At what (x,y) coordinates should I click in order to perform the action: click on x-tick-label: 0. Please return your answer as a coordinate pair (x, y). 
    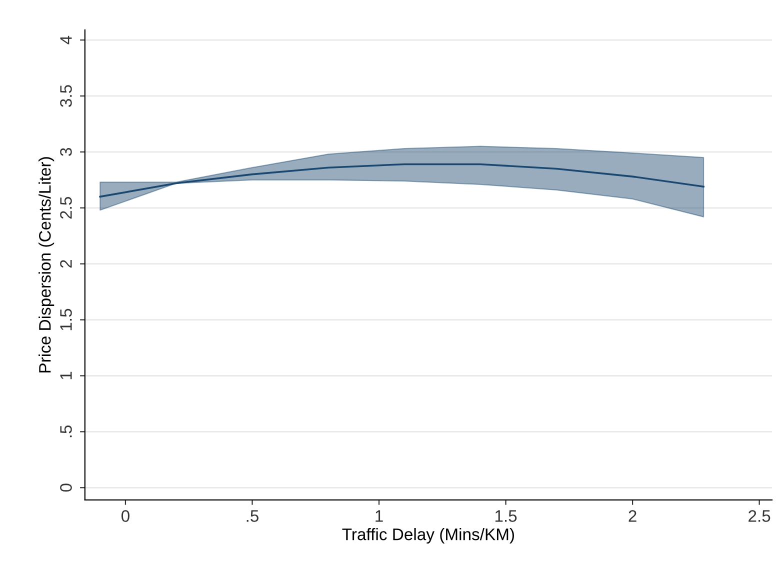
    Looking at the image, I should click on (125, 516).